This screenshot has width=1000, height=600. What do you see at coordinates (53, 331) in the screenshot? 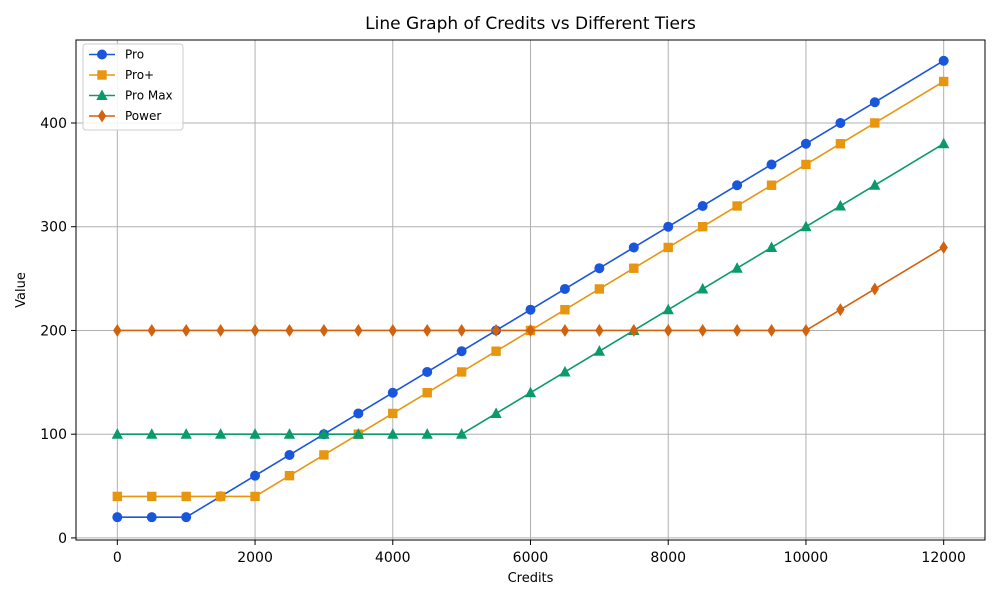
I see `y-tick-label: 200` at bounding box center [53, 331].